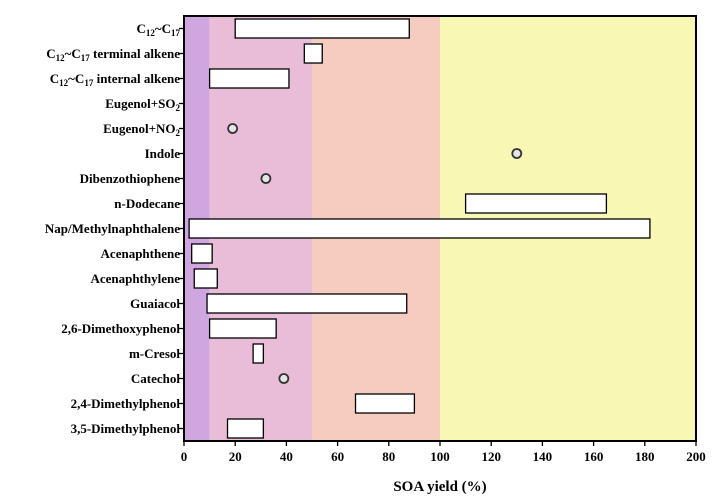  I want to click on x-axis-title: SOA yield (%), so click(439, 487).